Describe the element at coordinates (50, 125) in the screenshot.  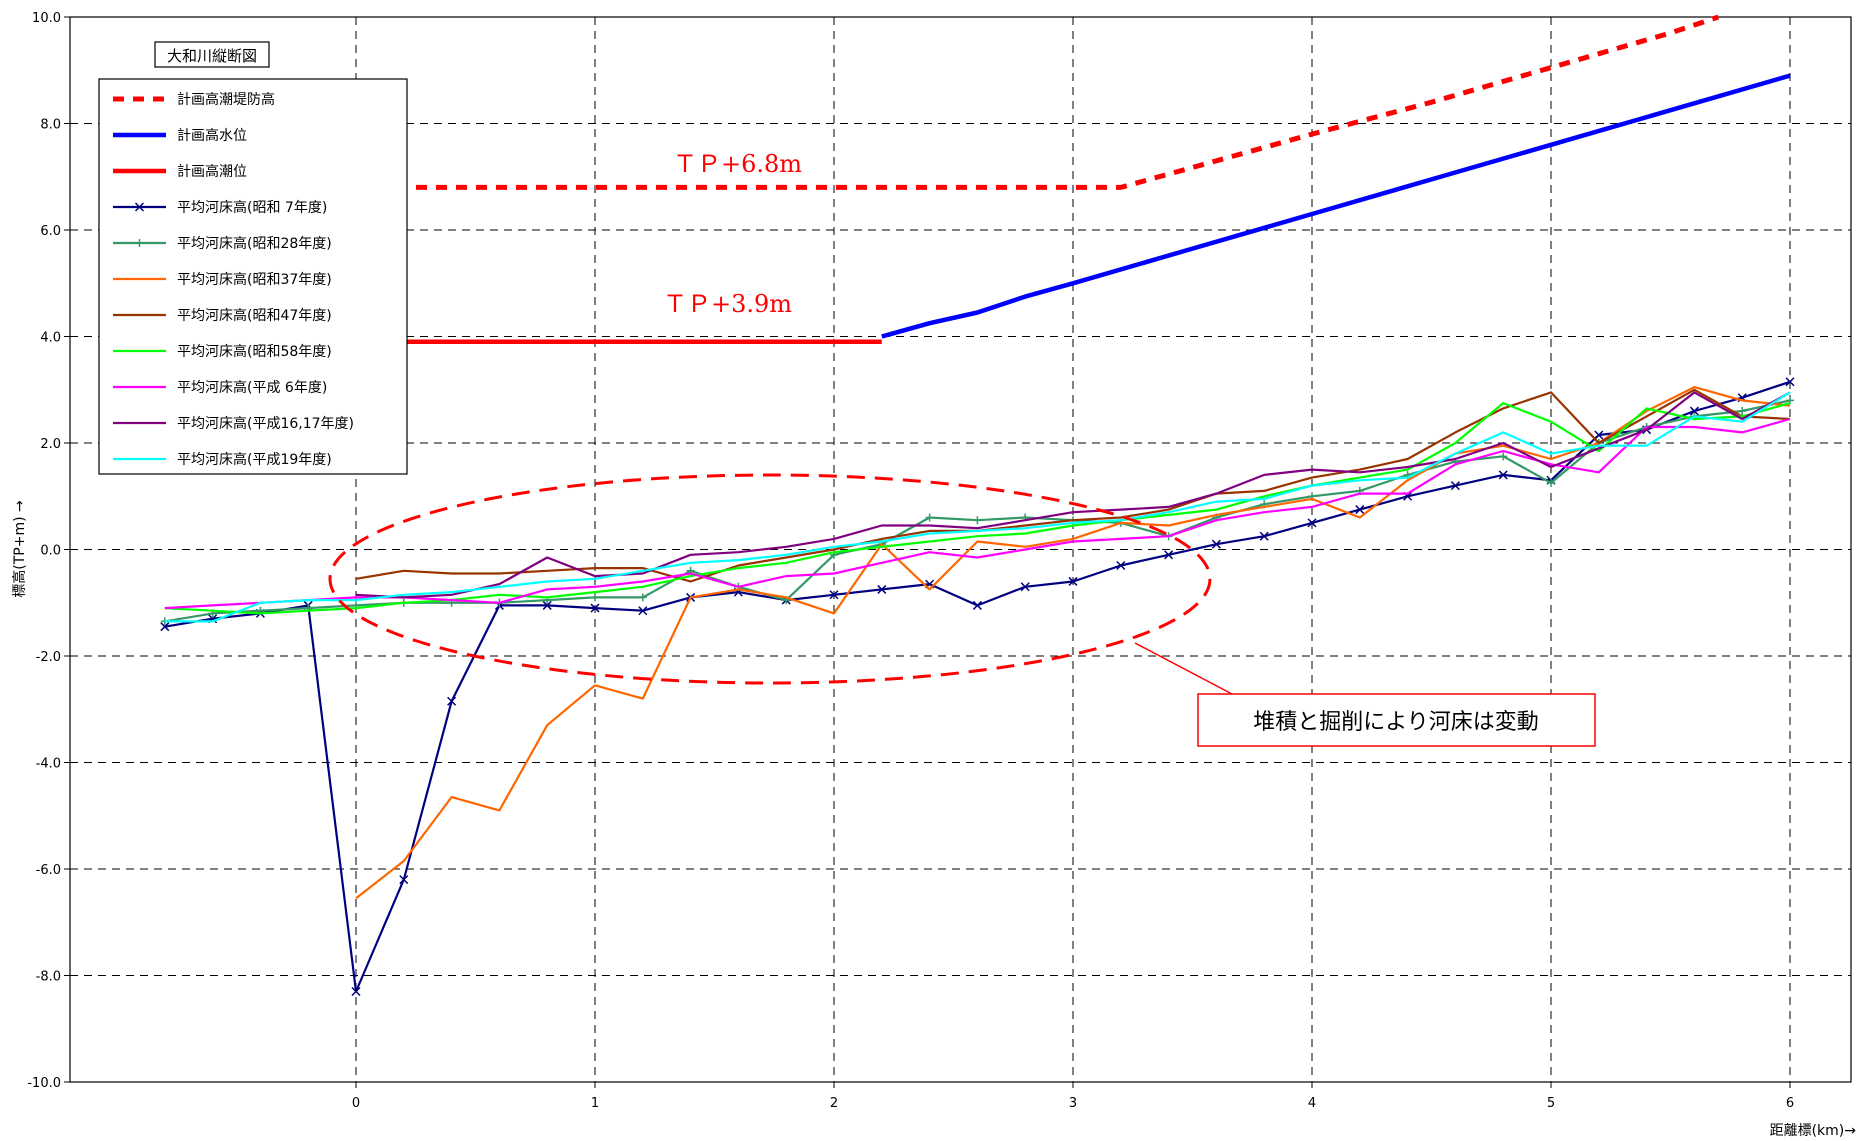
I see `y-tick-label: 8.0` at that location.